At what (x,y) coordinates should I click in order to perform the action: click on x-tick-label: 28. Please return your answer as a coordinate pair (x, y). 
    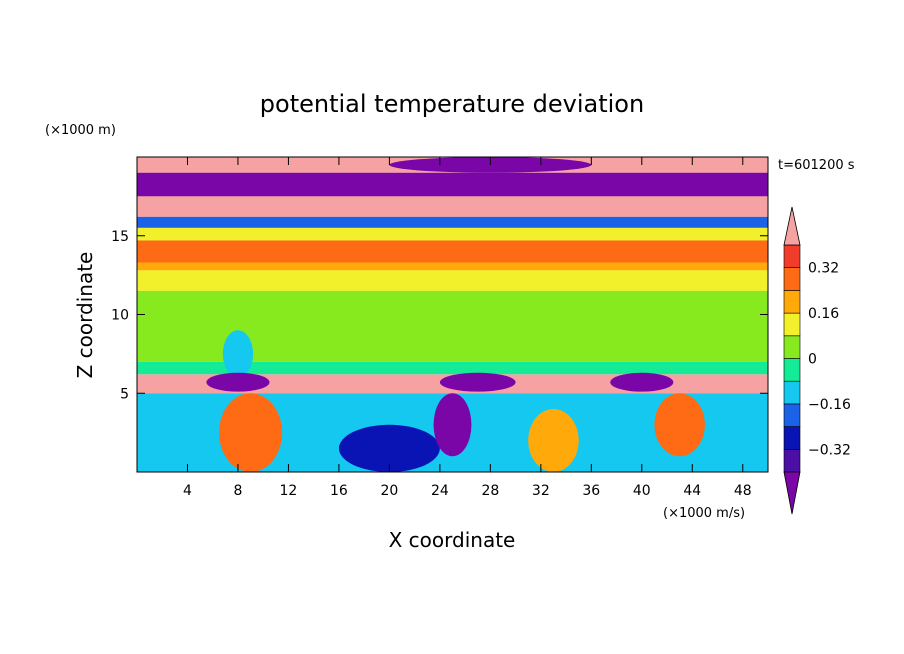
    Looking at the image, I should click on (490, 491).